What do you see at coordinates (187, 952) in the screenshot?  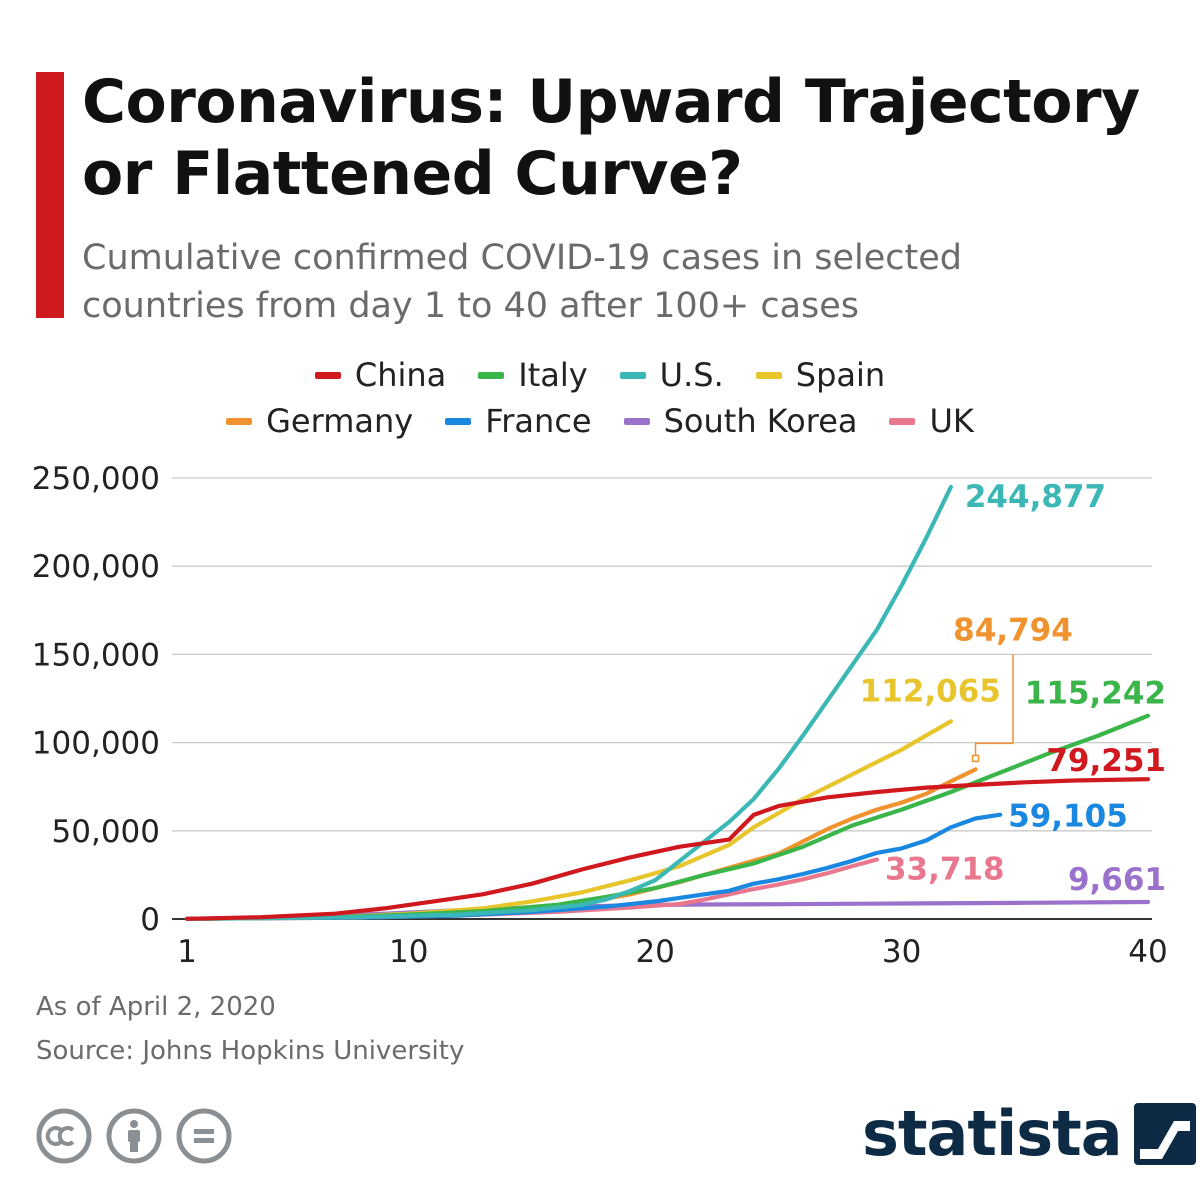 I see `x-tick-label: 1` at bounding box center [187, 952].